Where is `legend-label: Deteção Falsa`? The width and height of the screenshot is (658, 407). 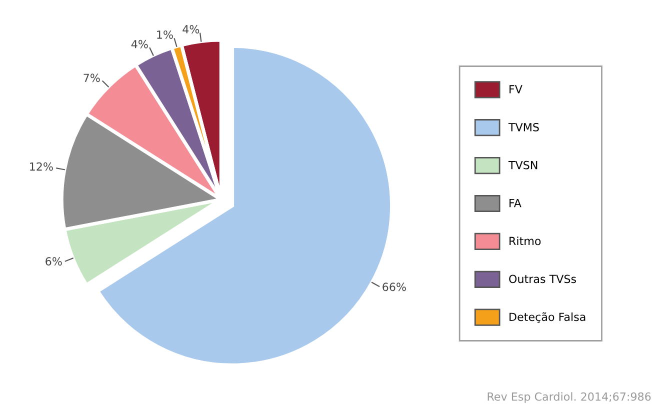
legend-label: Deteção Falsa is located at coordinates (548, 318).